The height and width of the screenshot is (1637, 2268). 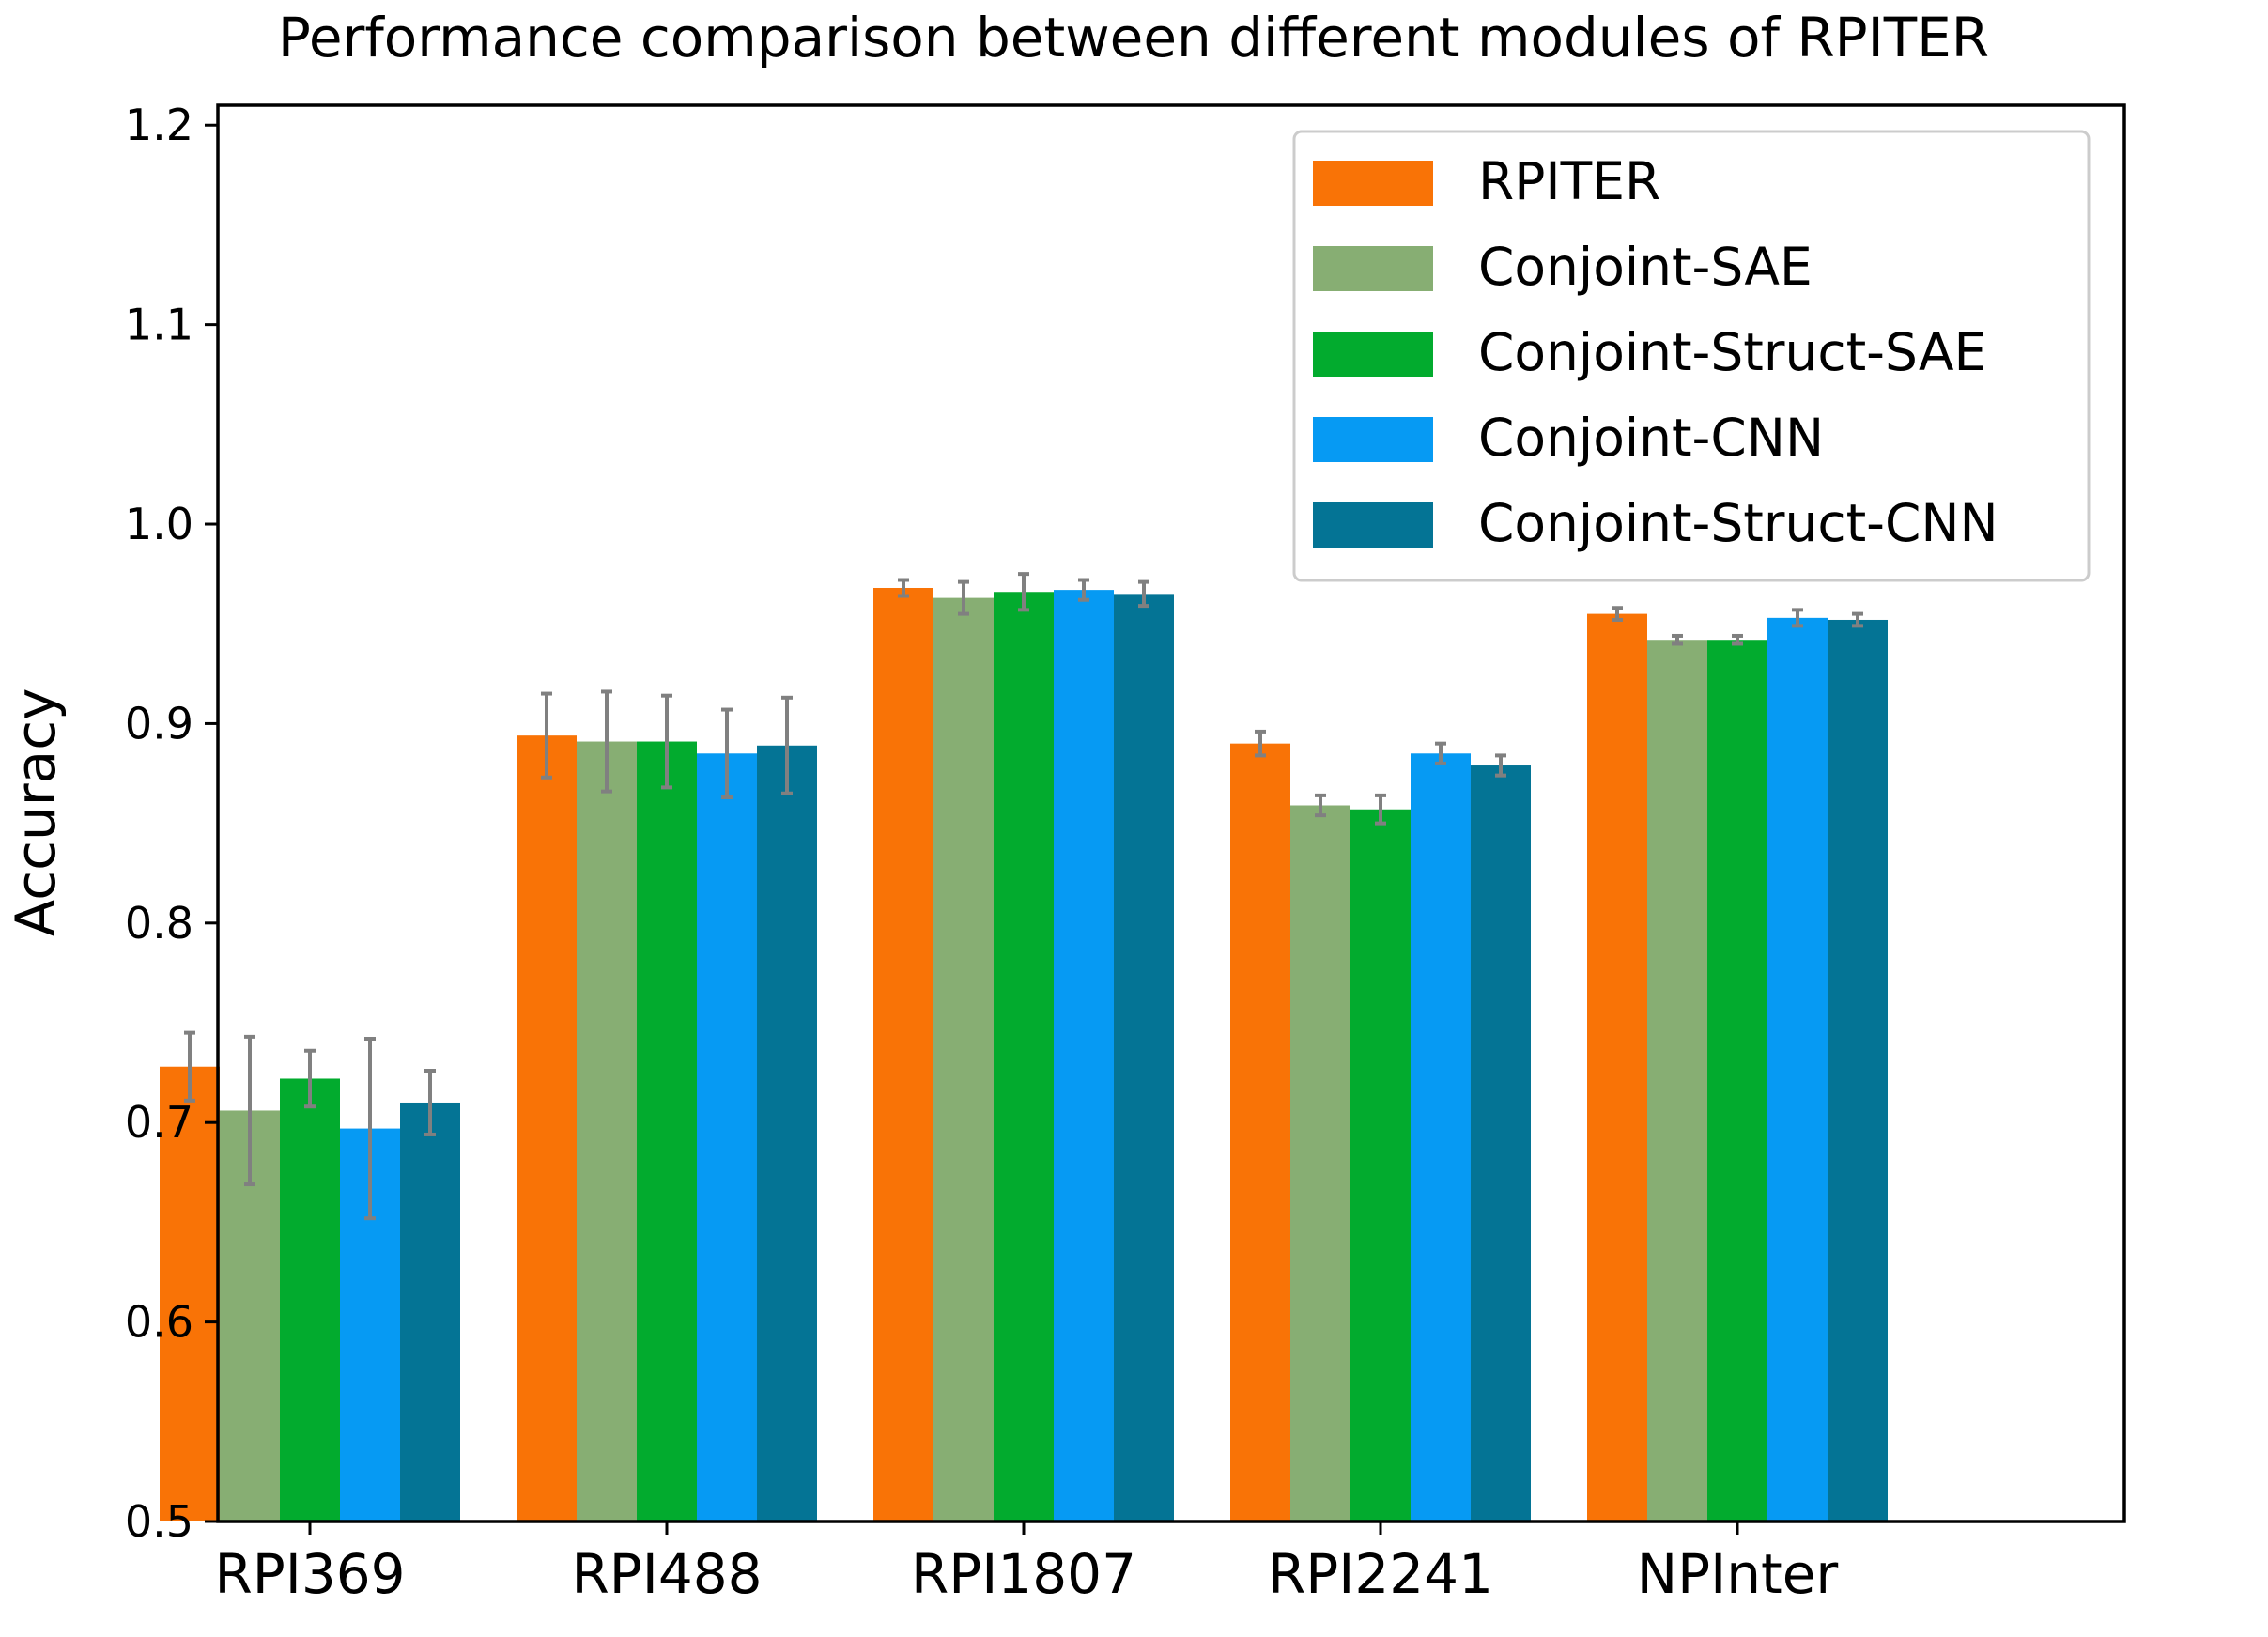 What do you see at coordinates (310, 1574) in the screenshot?
I see `x-tick-label: RPI369` at bounding box center [310, 1574].